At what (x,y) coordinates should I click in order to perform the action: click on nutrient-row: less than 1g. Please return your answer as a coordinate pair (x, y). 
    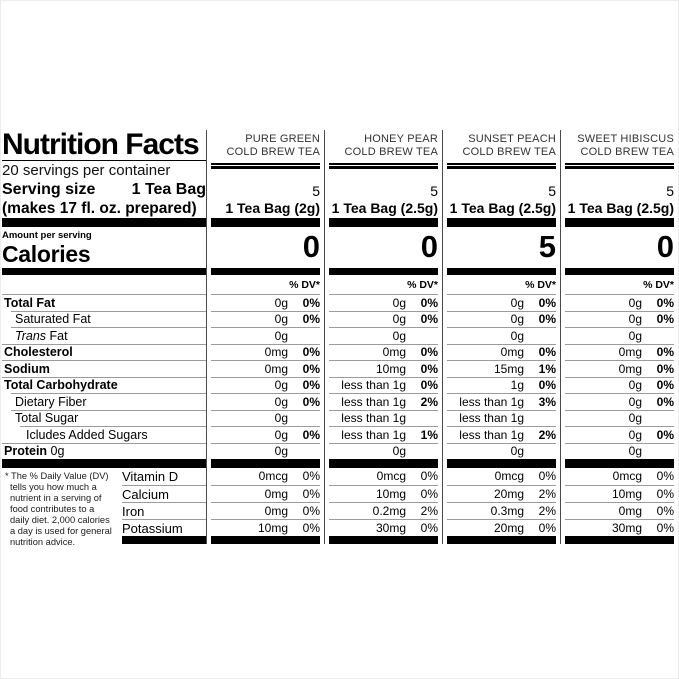
    Looking at the image, I should click on (383, 419).